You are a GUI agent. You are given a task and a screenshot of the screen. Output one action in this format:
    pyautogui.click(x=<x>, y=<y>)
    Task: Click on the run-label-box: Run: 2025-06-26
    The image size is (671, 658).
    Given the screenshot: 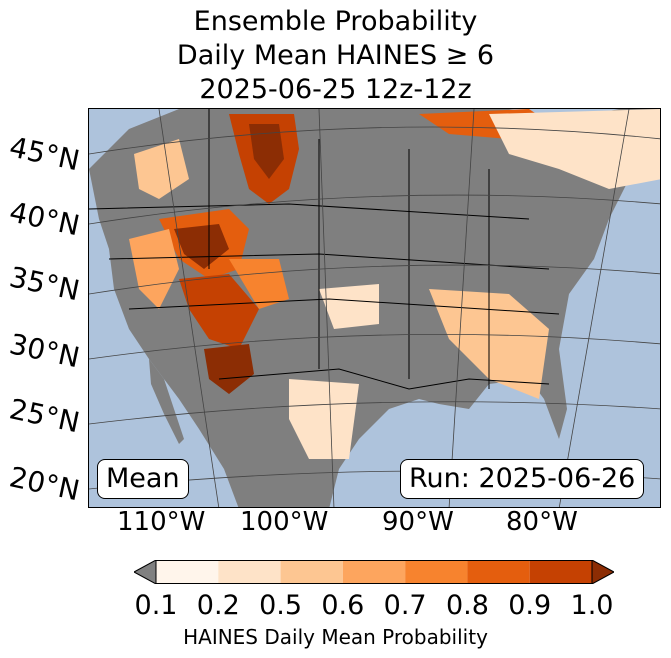 What is the action you would take?
    pyautogui.click(x=522, y=479)
    